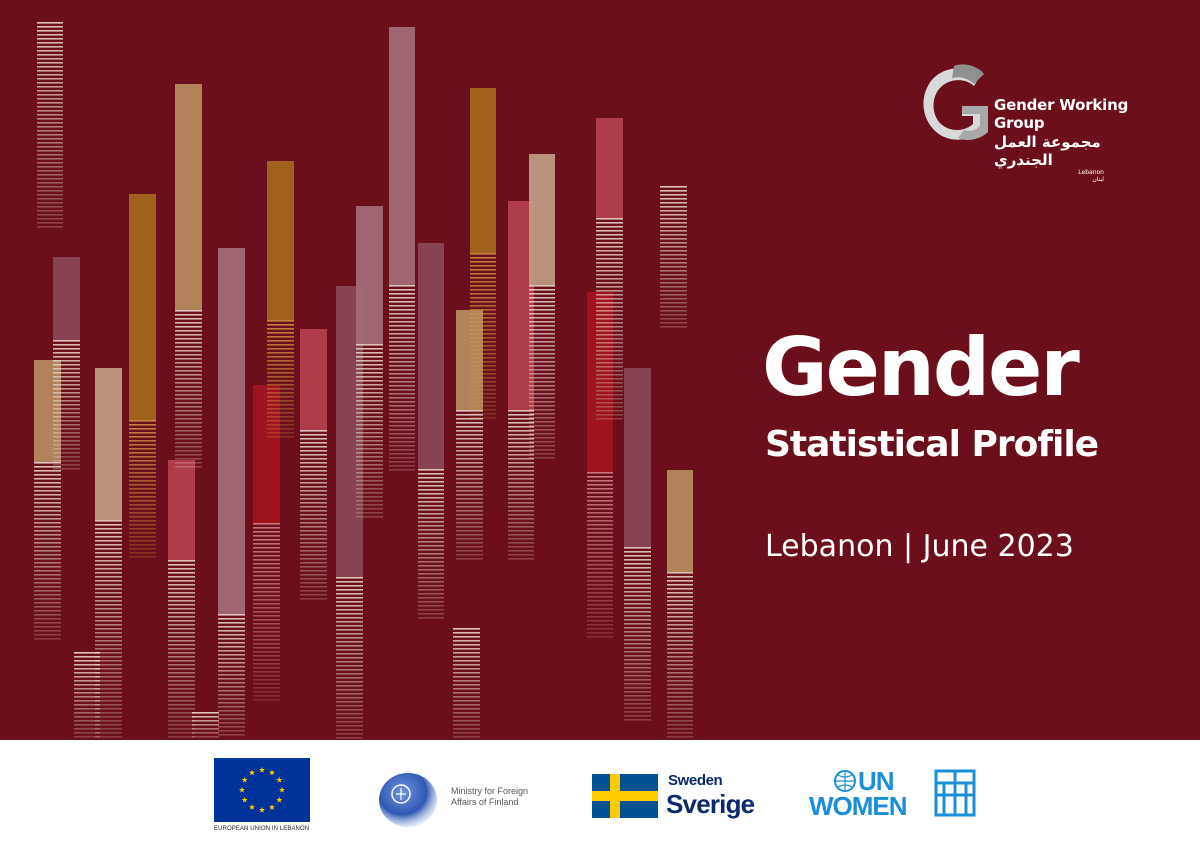 This screenshot has width=1200, height=852. What do you see at coordinates (625, 796) in the screenshot?
I see `sweden-flag-icon` at bounding box center [625, 796].